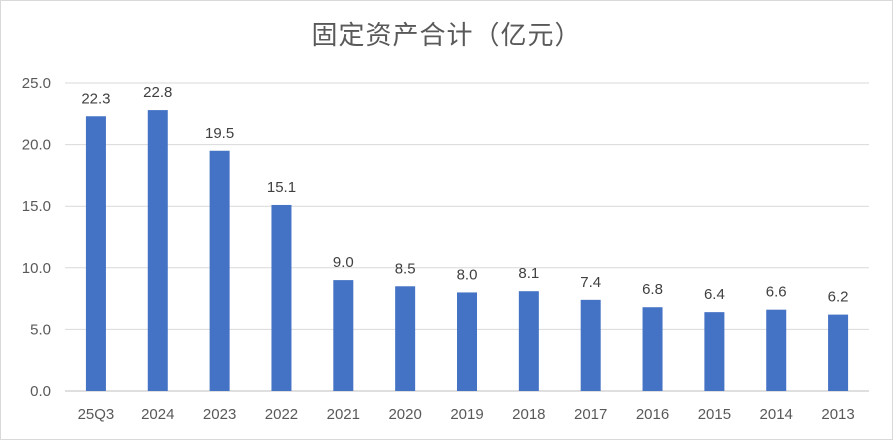 The height and width of the screenshot is (440, 893). What do you see at coordinates (714, 414) in the screenshot?
I see `x-tick-label: 2015` at bounding box center [714, 414].